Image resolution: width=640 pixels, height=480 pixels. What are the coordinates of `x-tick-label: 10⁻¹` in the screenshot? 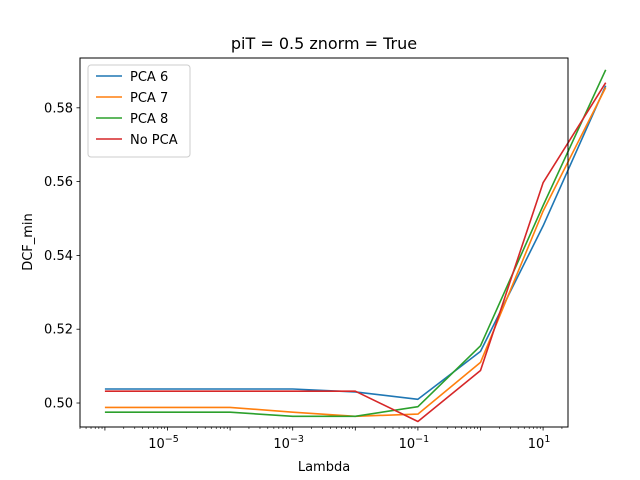 It's located at (414, 443).